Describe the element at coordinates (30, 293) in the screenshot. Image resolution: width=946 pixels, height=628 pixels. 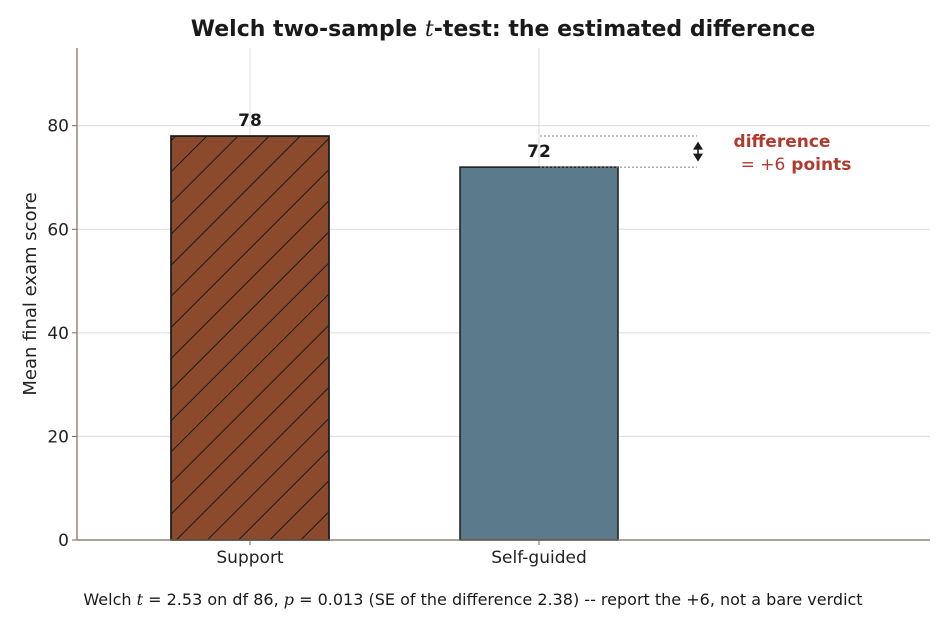
I see `y-axis-label: Mean final exam score` at that location.